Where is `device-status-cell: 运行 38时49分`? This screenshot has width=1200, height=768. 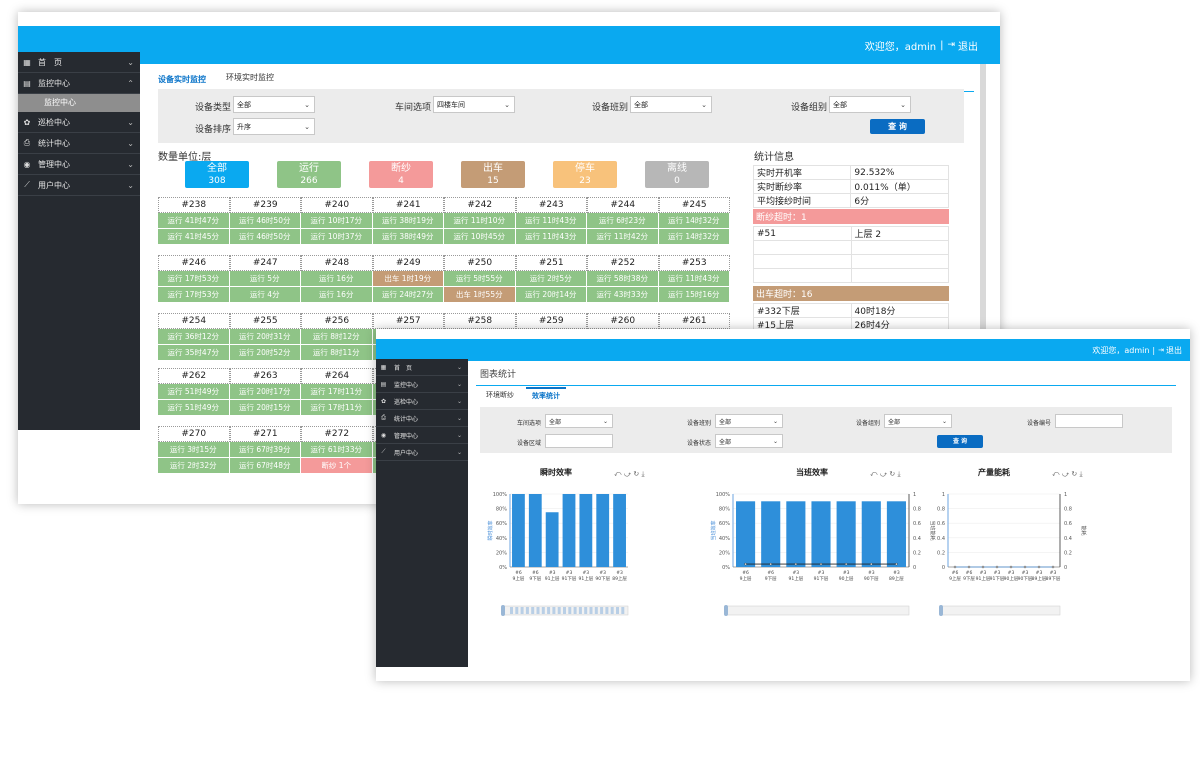
device-status-cell: 运行 38时49分 is located at coordinates (408, 237).